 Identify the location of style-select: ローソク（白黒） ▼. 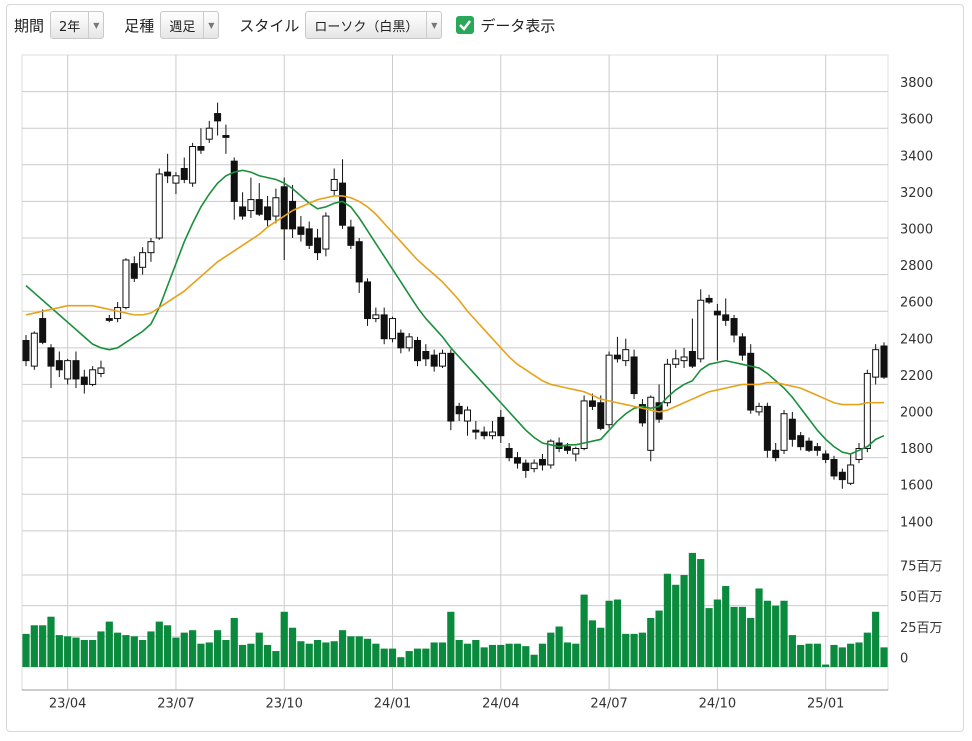
(374, 25).